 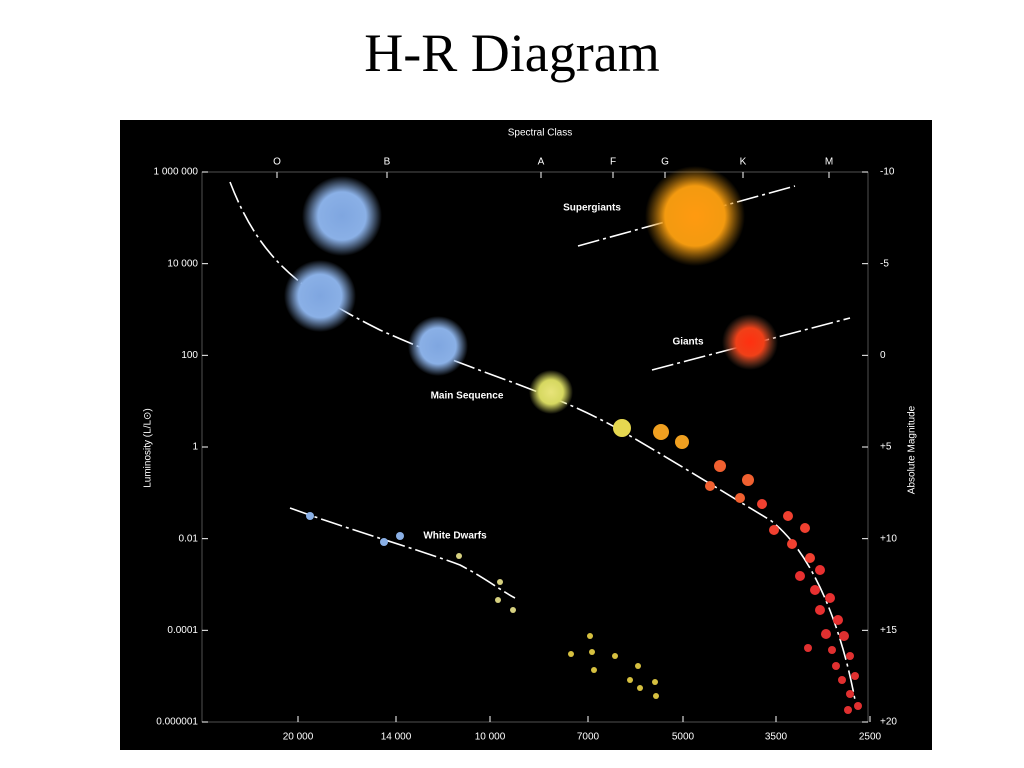 What do you see at coordinates (189, 355) in the screenshot?
I see `left-tick-label: 100` at bounding box center [189, 355].